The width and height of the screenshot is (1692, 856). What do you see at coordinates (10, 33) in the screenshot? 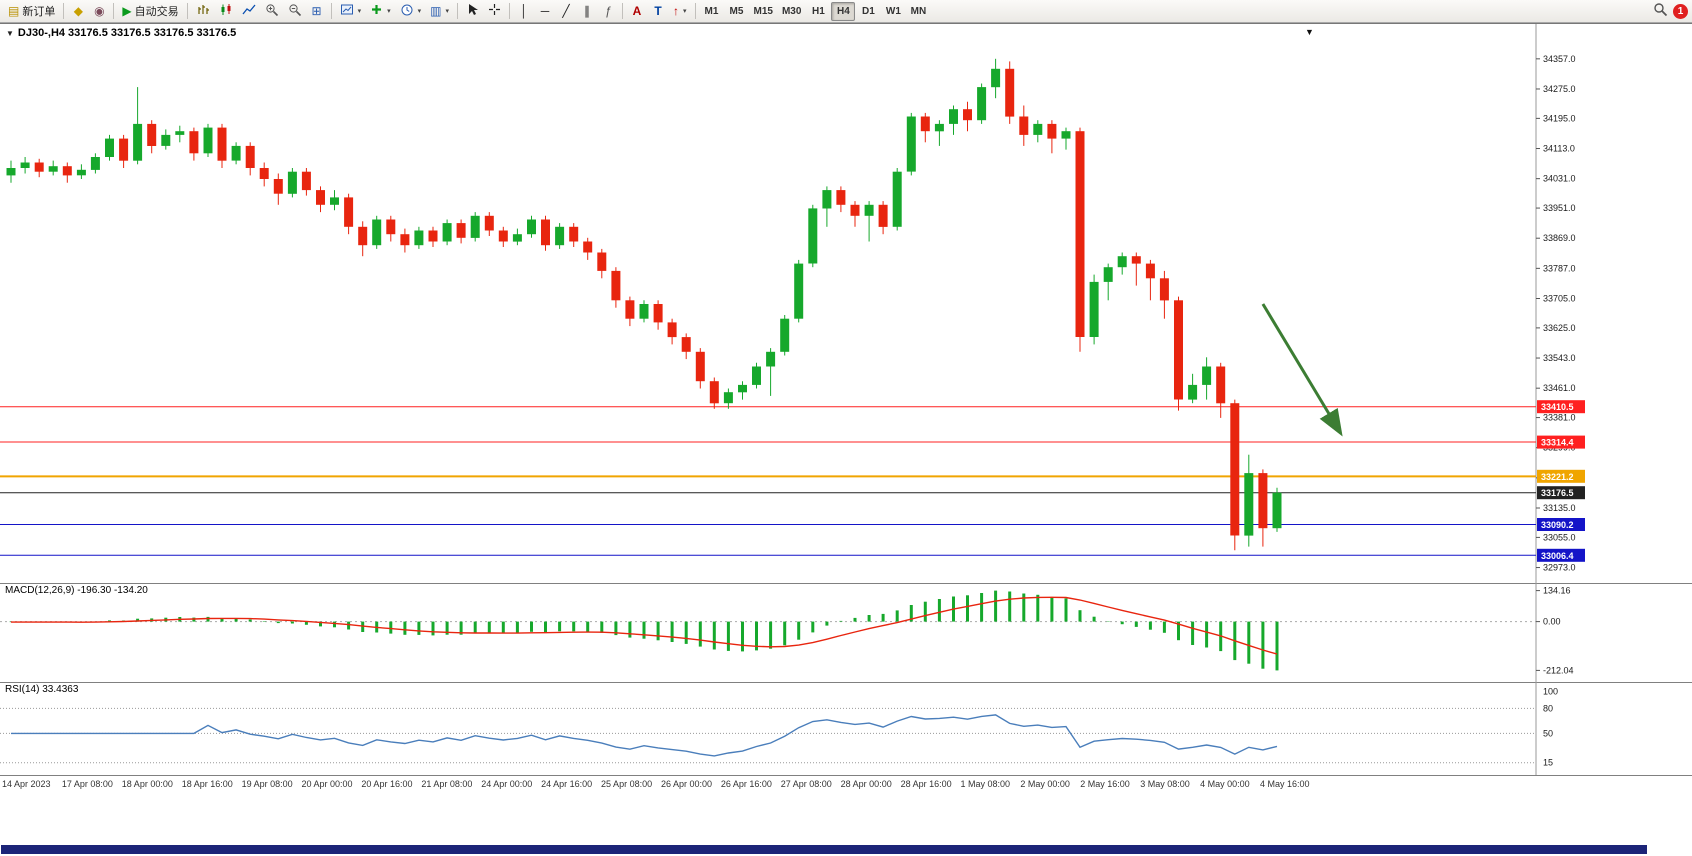
I see `symbol-dropdown-icon: ▼` at bounding box center [10, 33].